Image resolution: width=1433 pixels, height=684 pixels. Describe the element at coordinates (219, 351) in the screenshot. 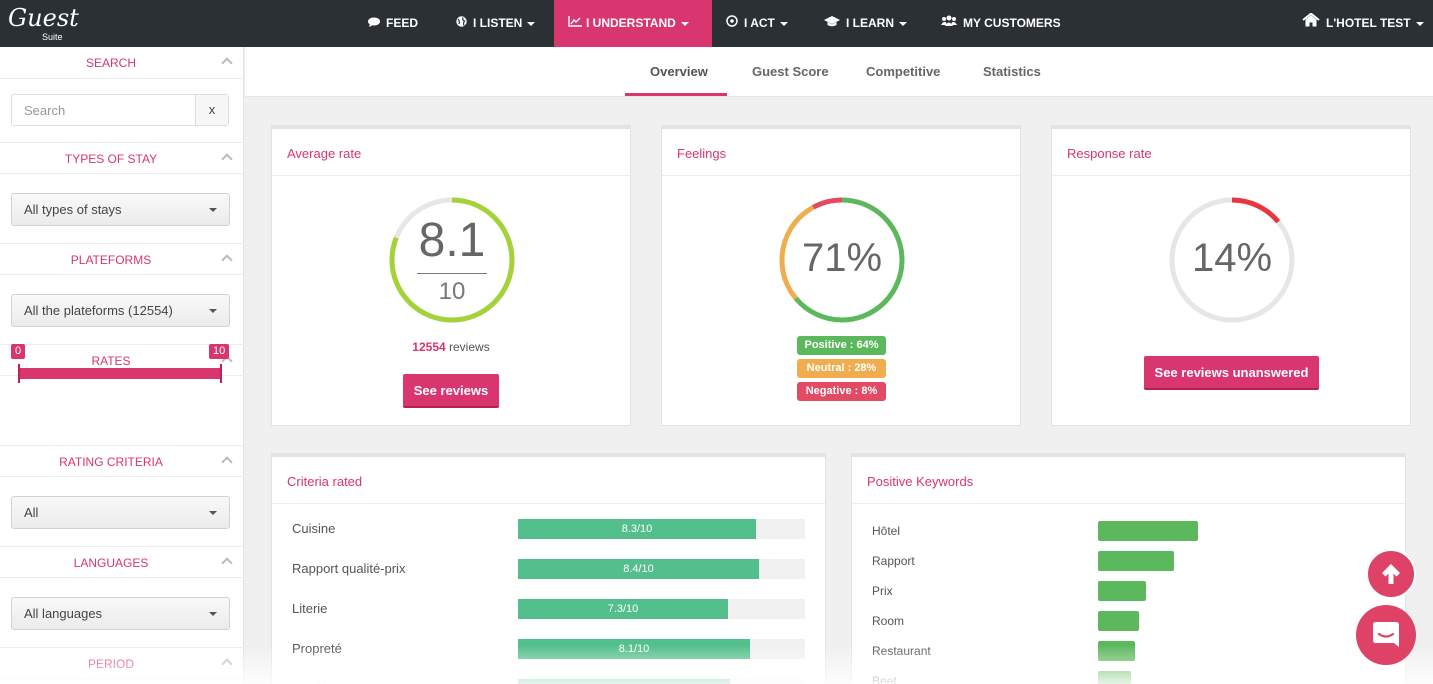

I see `rate-slider-max-label: 10` at that location.